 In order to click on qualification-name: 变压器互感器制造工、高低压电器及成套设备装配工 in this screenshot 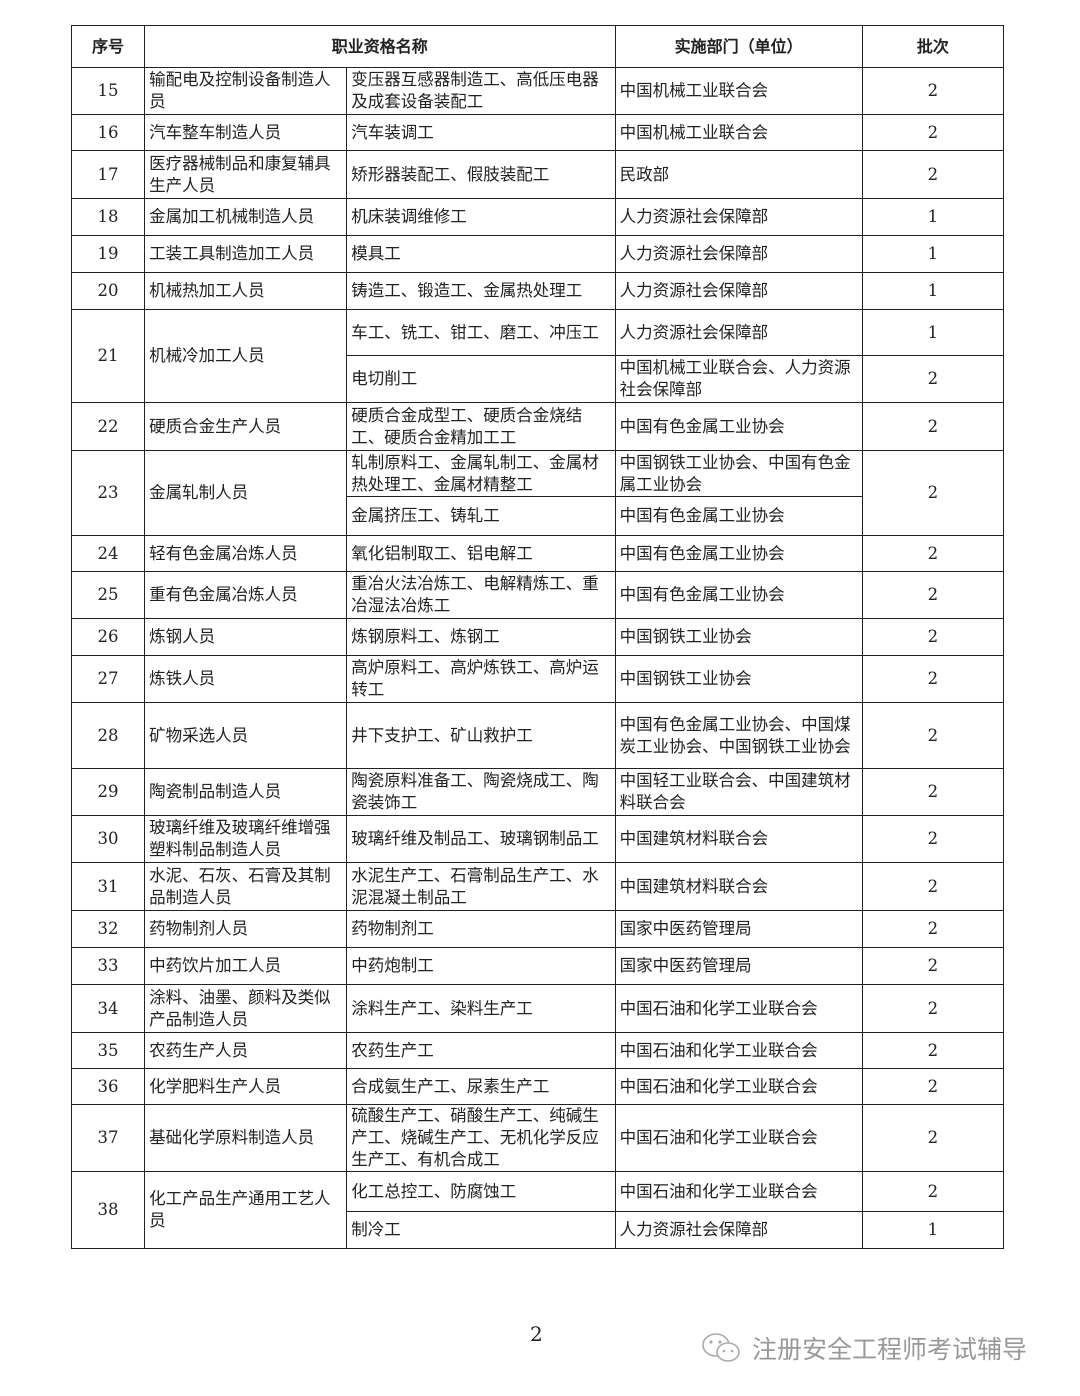, I will do `click(481, 91)`.